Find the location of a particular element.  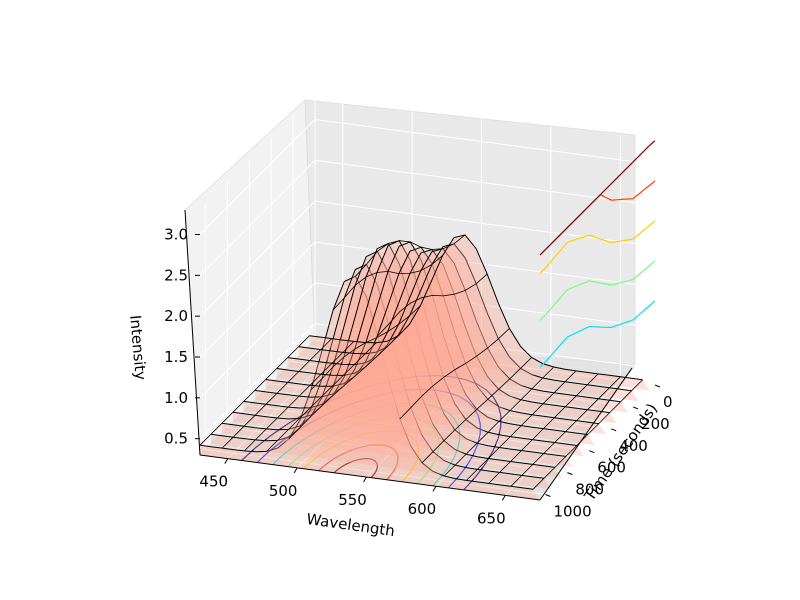

y-tick-label: 400 is located at coordinates (633, 446).